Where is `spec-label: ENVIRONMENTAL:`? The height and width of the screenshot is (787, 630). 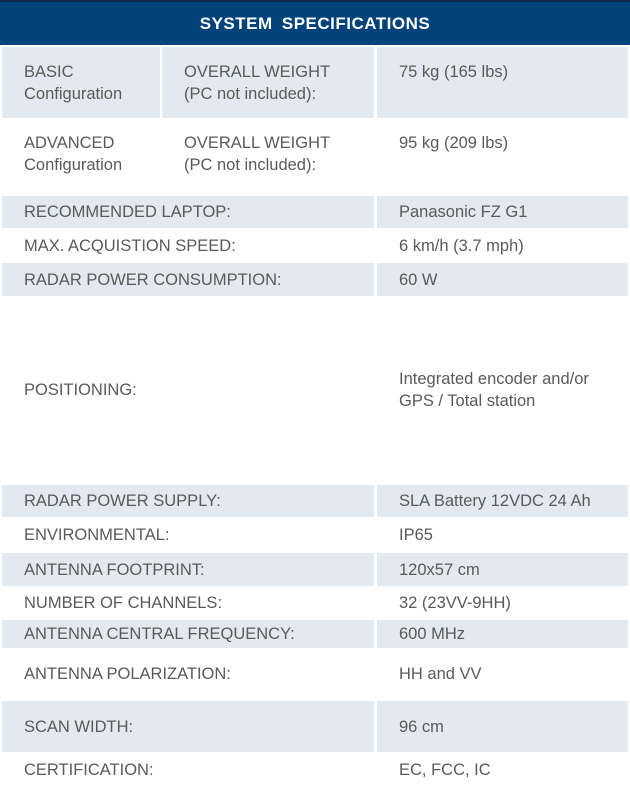 spec-label: ENVIRONMENTAL: is located at coordinates (97, 535).